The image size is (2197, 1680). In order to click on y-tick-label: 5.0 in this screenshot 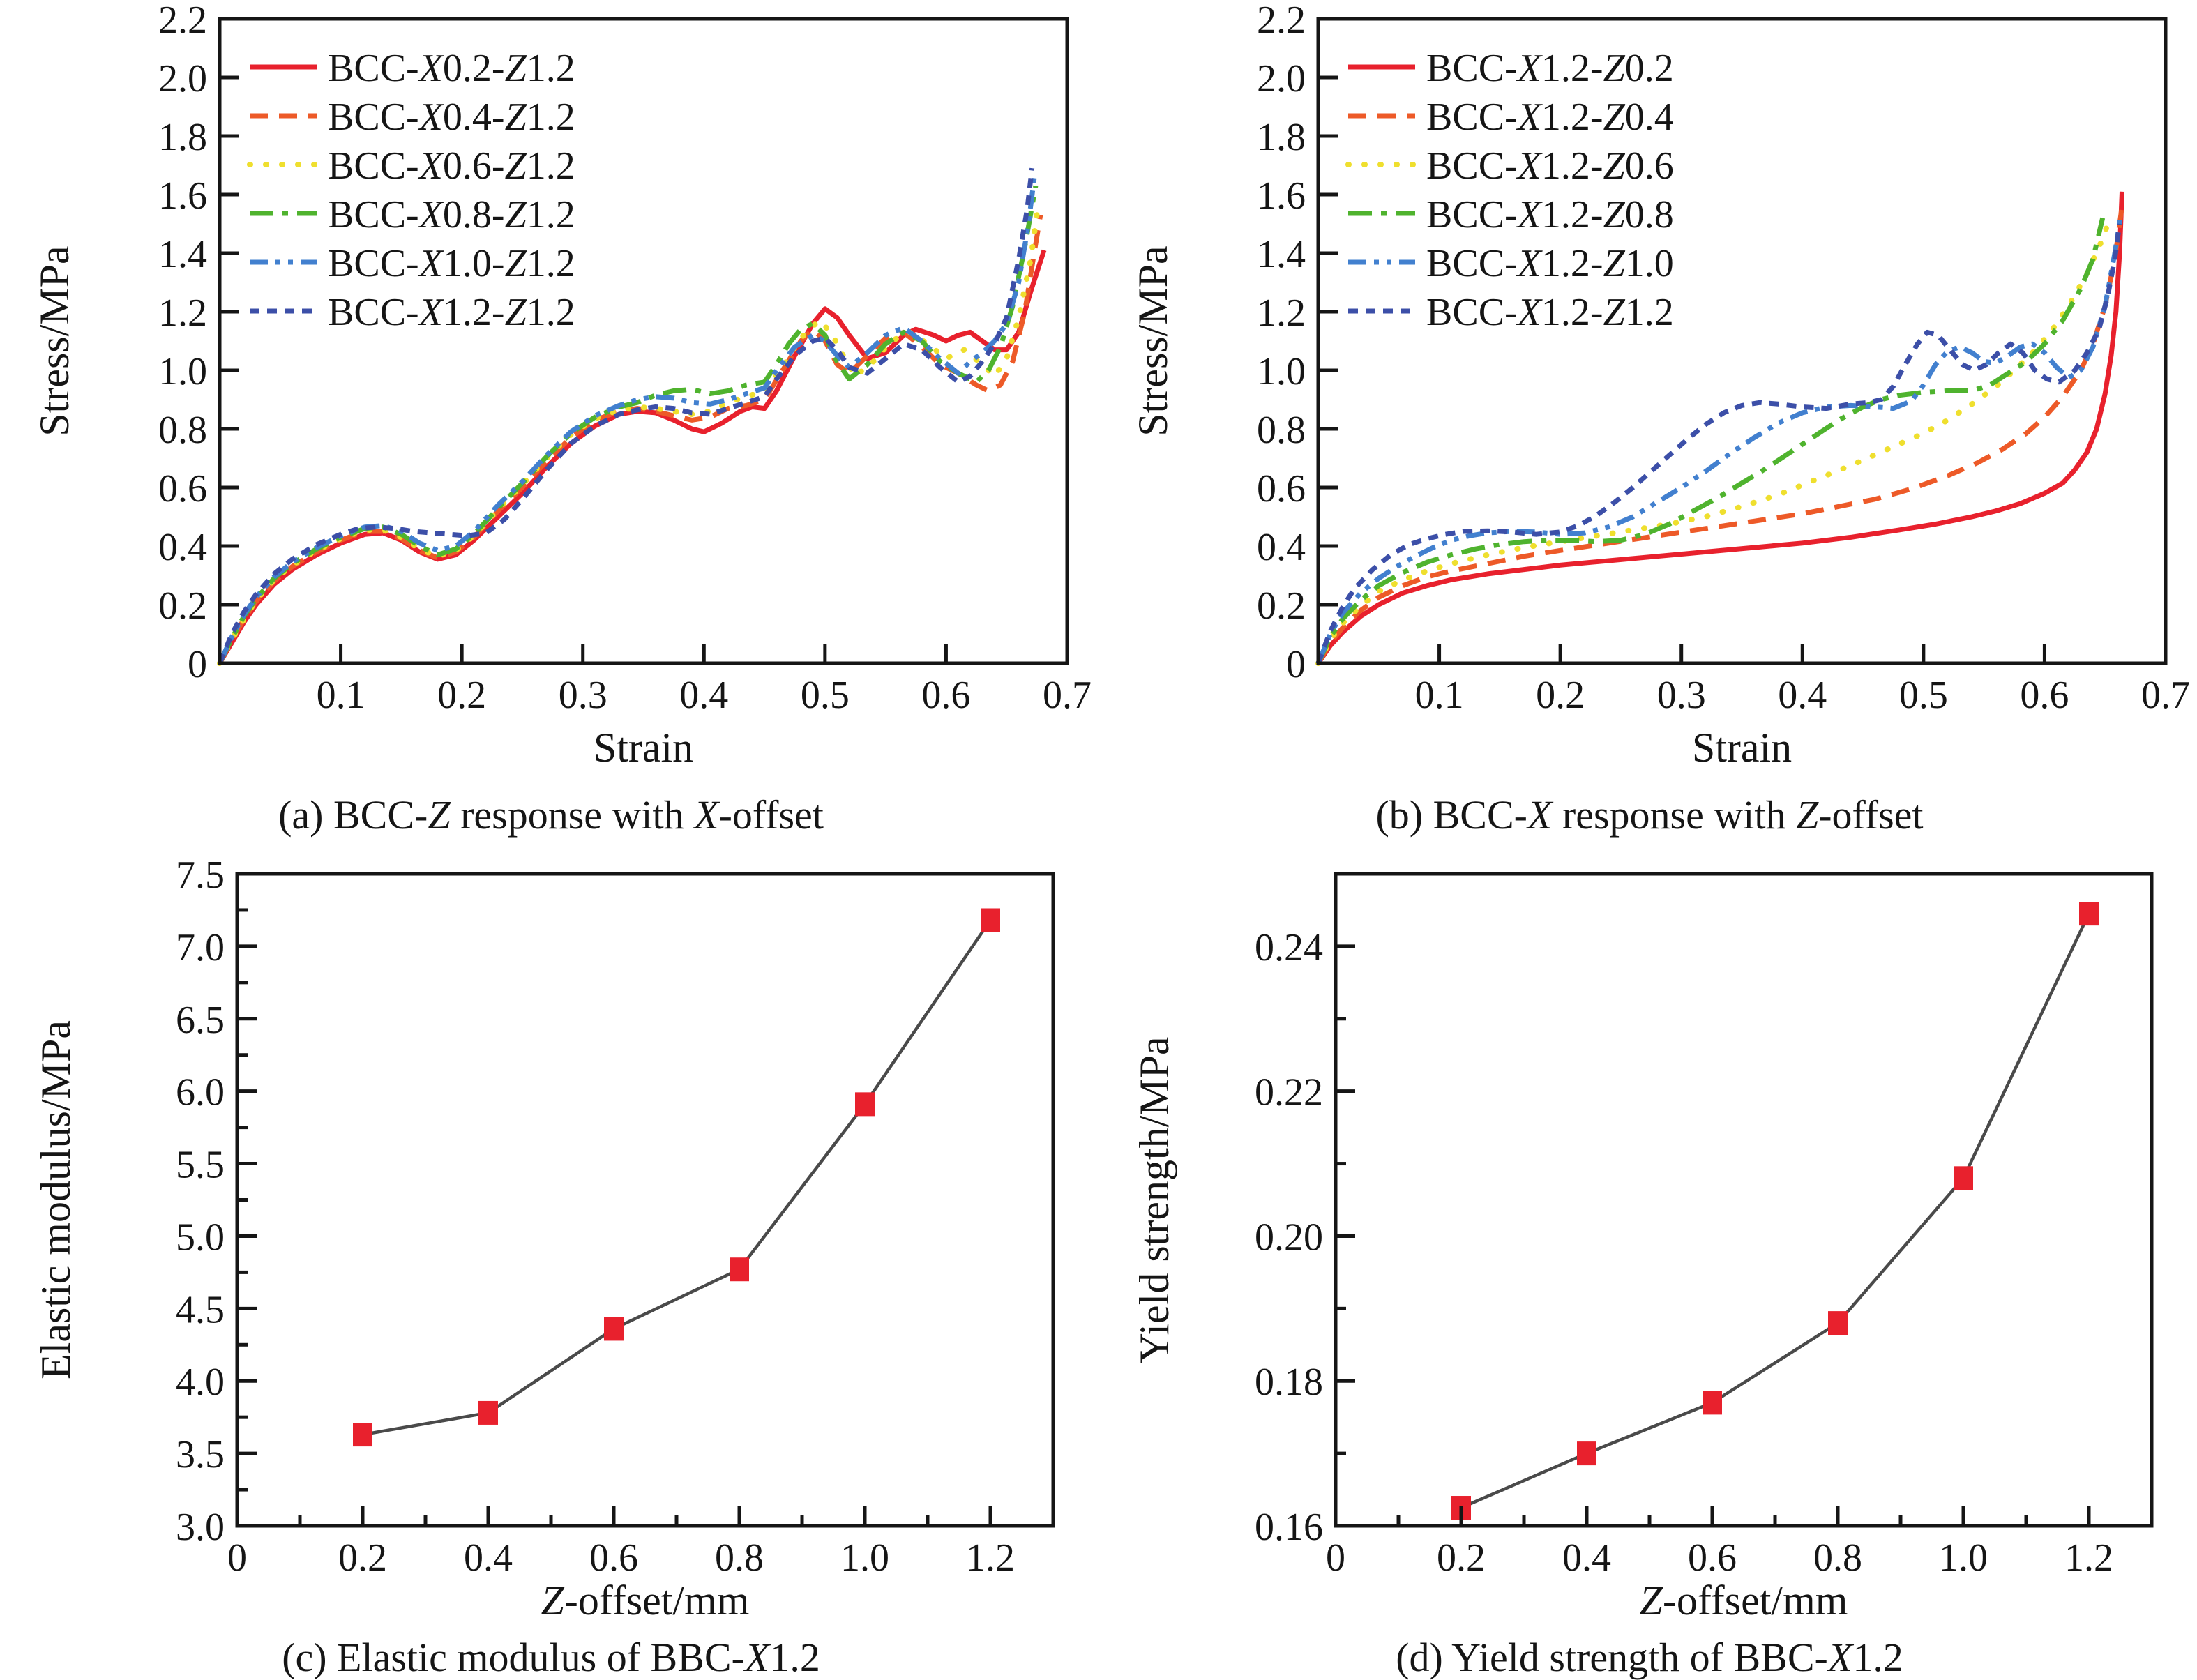, I will do `click(200, 1237)`.